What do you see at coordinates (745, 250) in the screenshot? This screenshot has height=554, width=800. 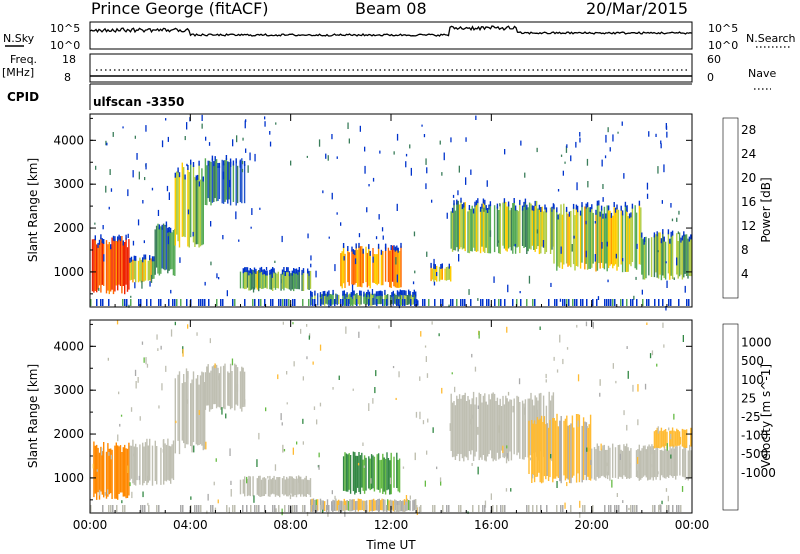 I see `power-colorbar-tick: 8` at bounding box center [745, 250].